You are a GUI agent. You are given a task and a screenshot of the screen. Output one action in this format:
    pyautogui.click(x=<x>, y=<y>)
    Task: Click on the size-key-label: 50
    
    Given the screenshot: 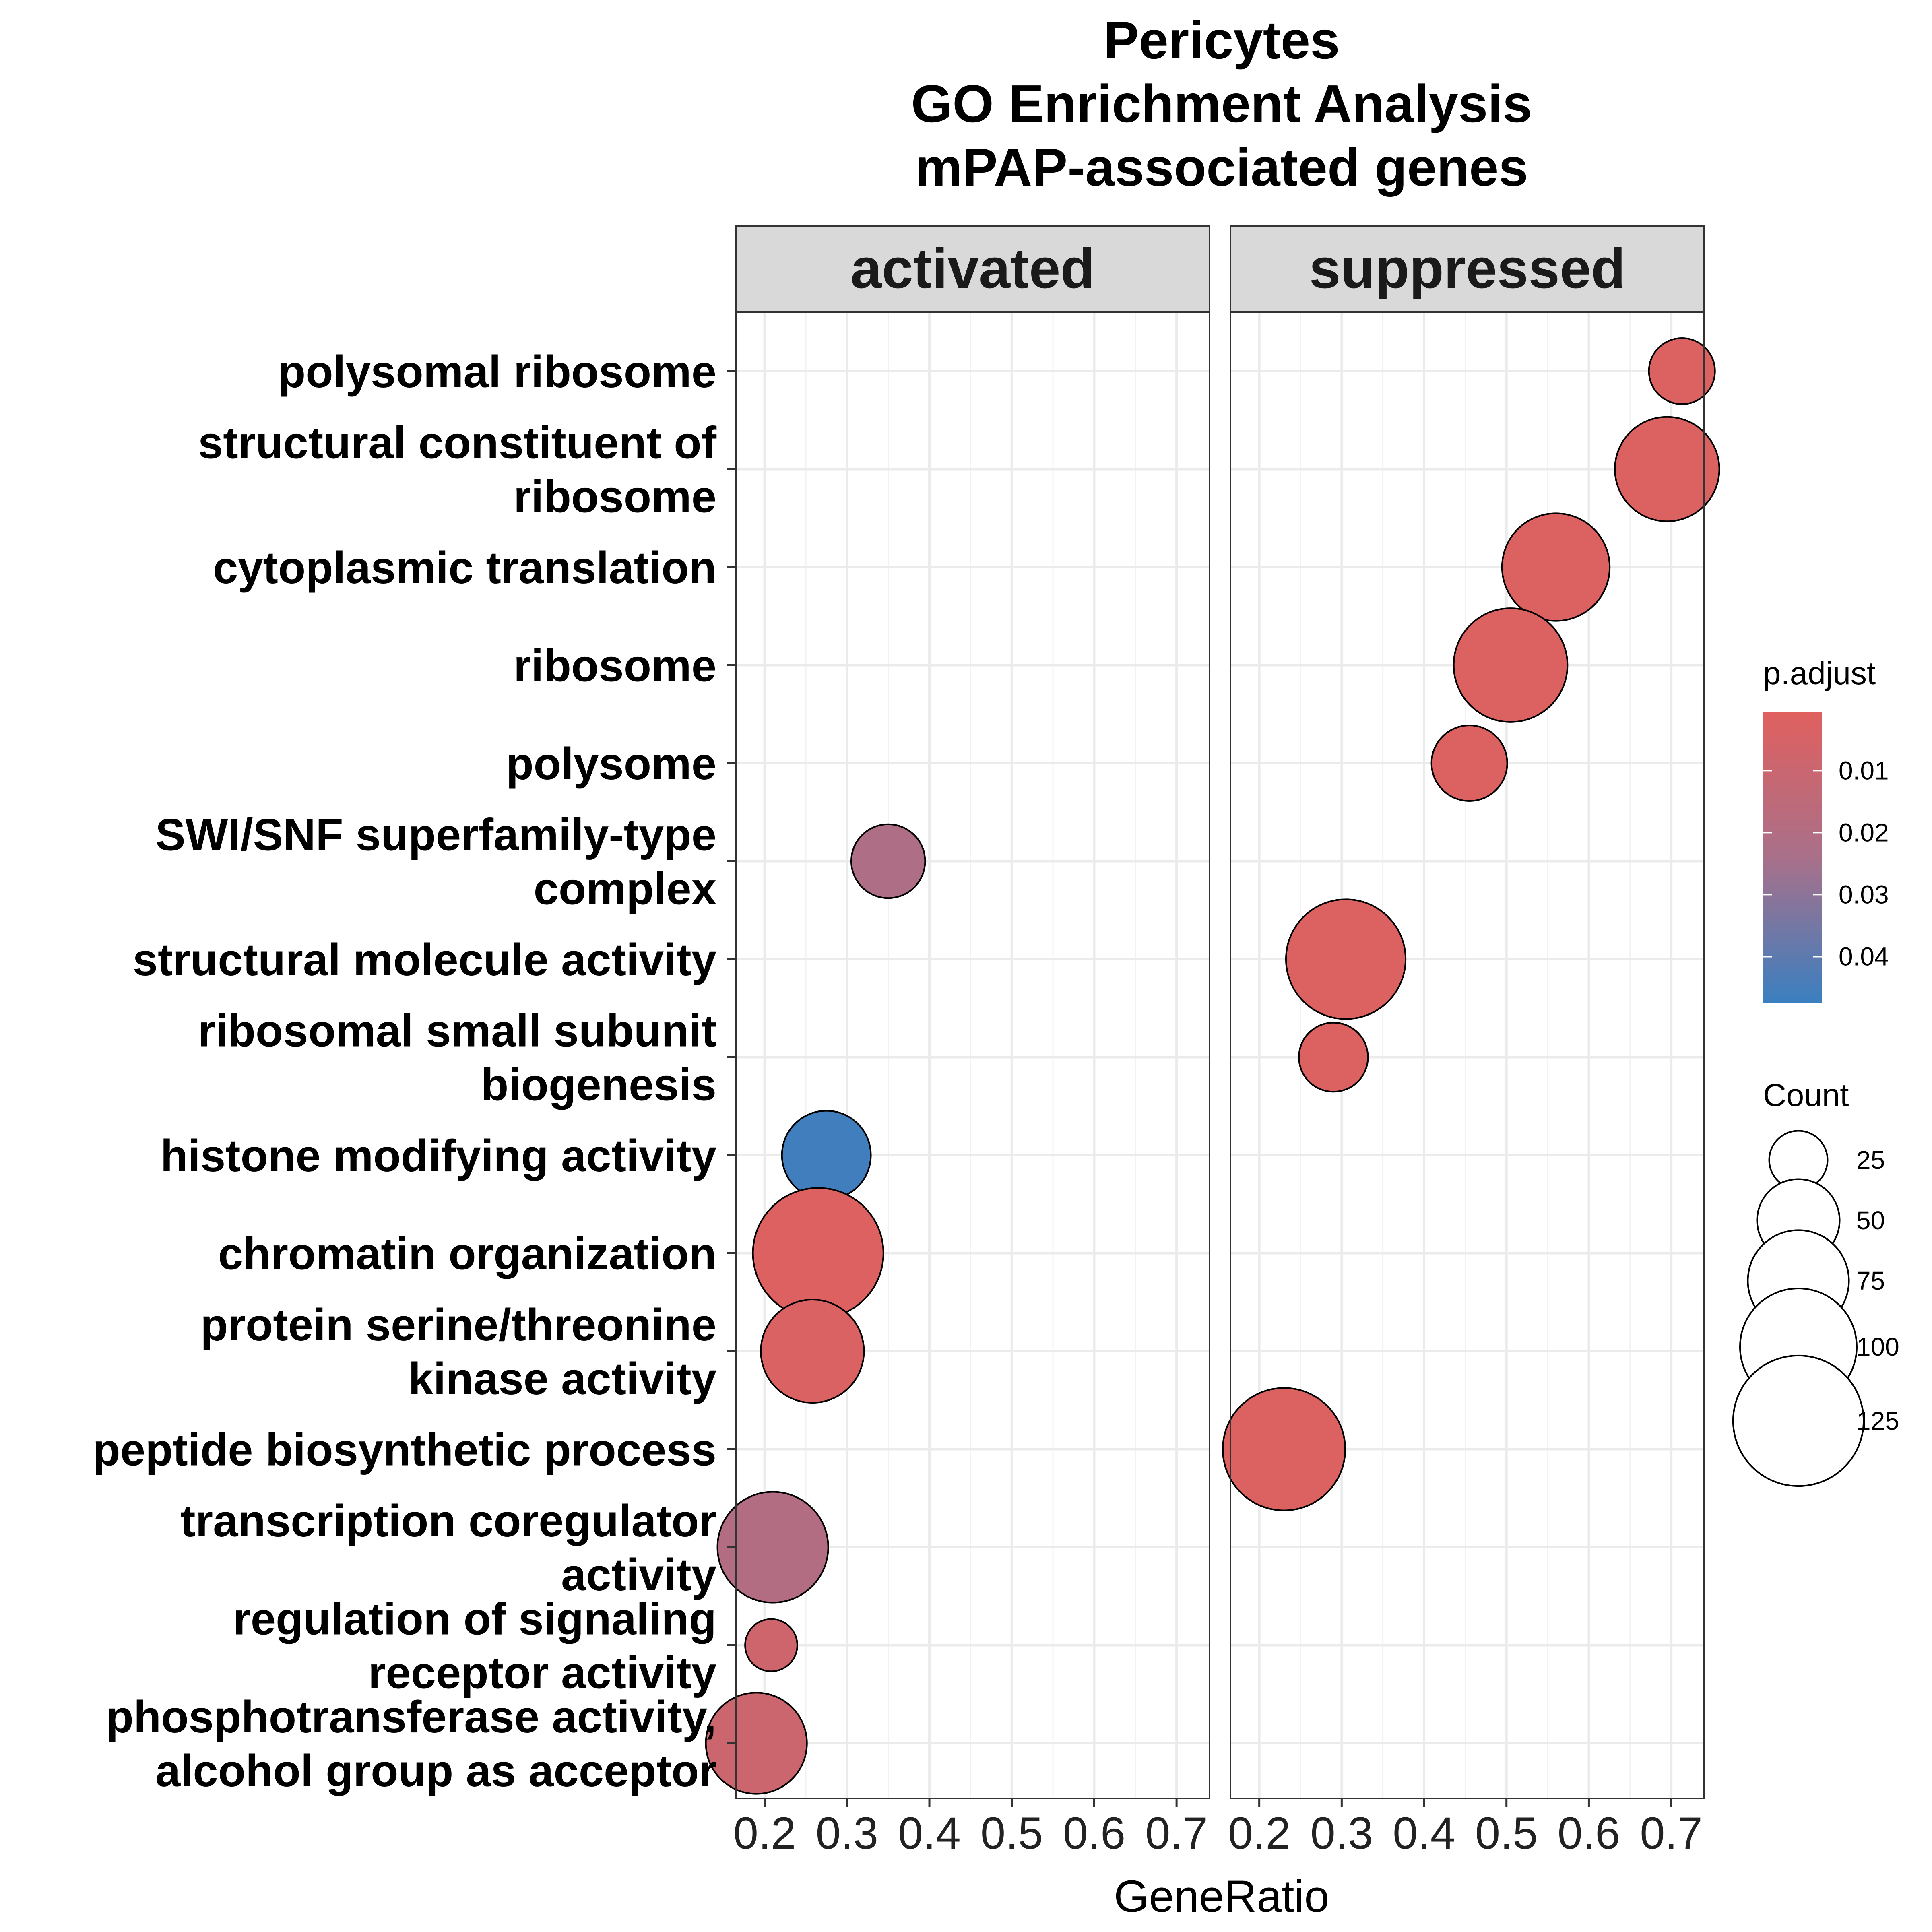 What is the action you would take?
    pyautogui.click(x=1870, y=1220)
    